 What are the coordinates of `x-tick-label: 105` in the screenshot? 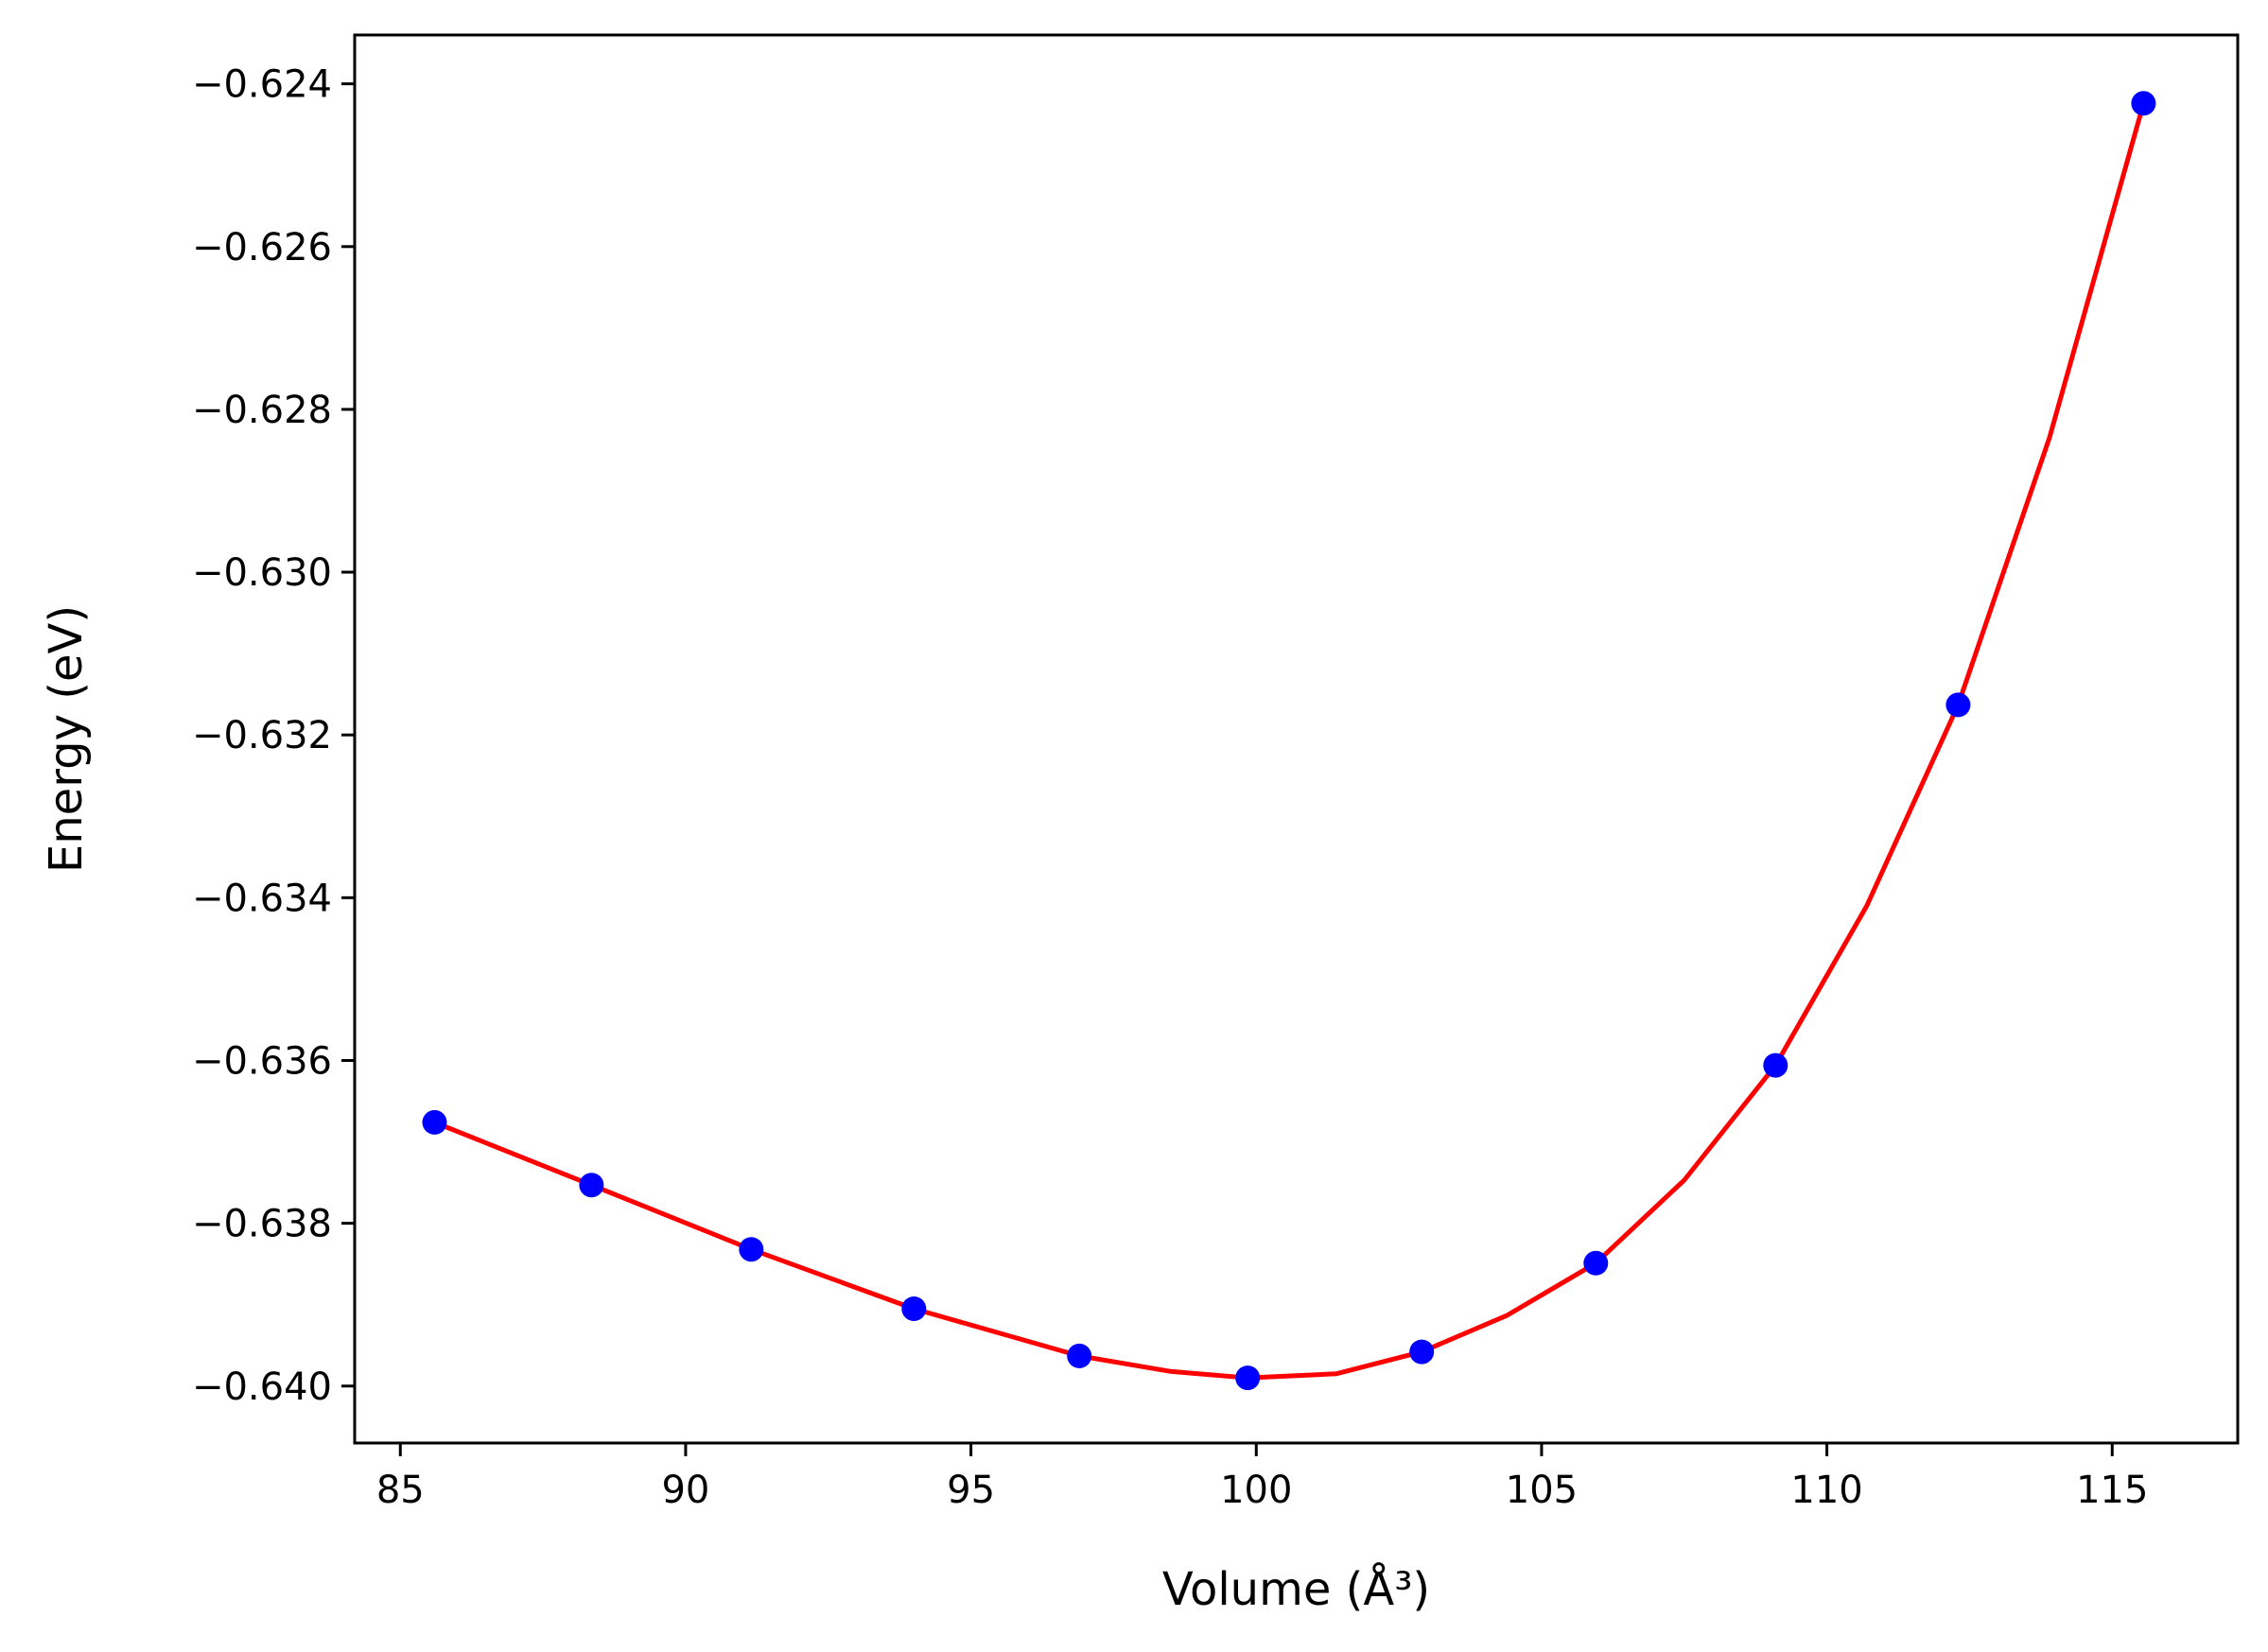 It's located at (1542, 1491).